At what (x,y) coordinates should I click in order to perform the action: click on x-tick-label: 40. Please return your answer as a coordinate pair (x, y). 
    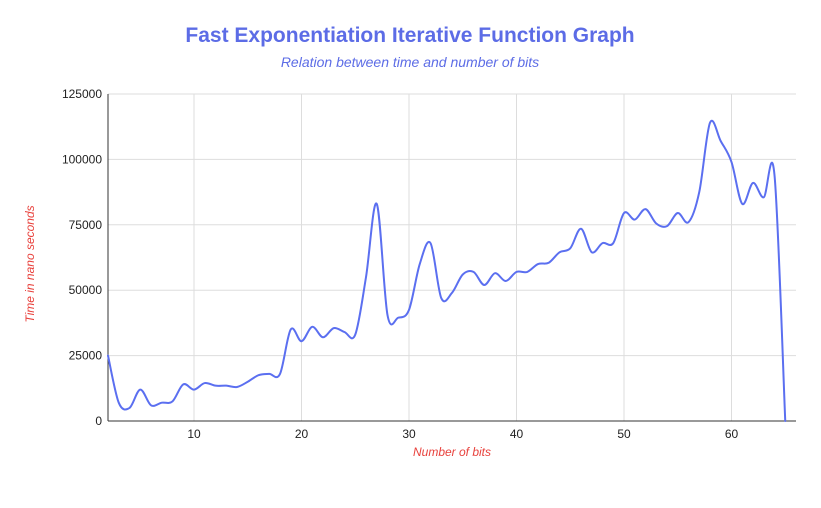
    Looking at the image, I should click on (517, 434).